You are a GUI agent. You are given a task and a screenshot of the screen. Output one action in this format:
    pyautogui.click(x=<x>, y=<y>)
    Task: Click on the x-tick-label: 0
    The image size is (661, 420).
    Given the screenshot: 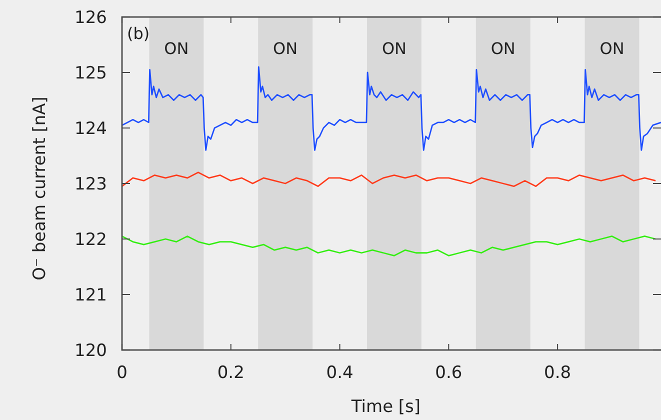 What is the action you would take?
    pyautogui.click(x=122, y=373)
    